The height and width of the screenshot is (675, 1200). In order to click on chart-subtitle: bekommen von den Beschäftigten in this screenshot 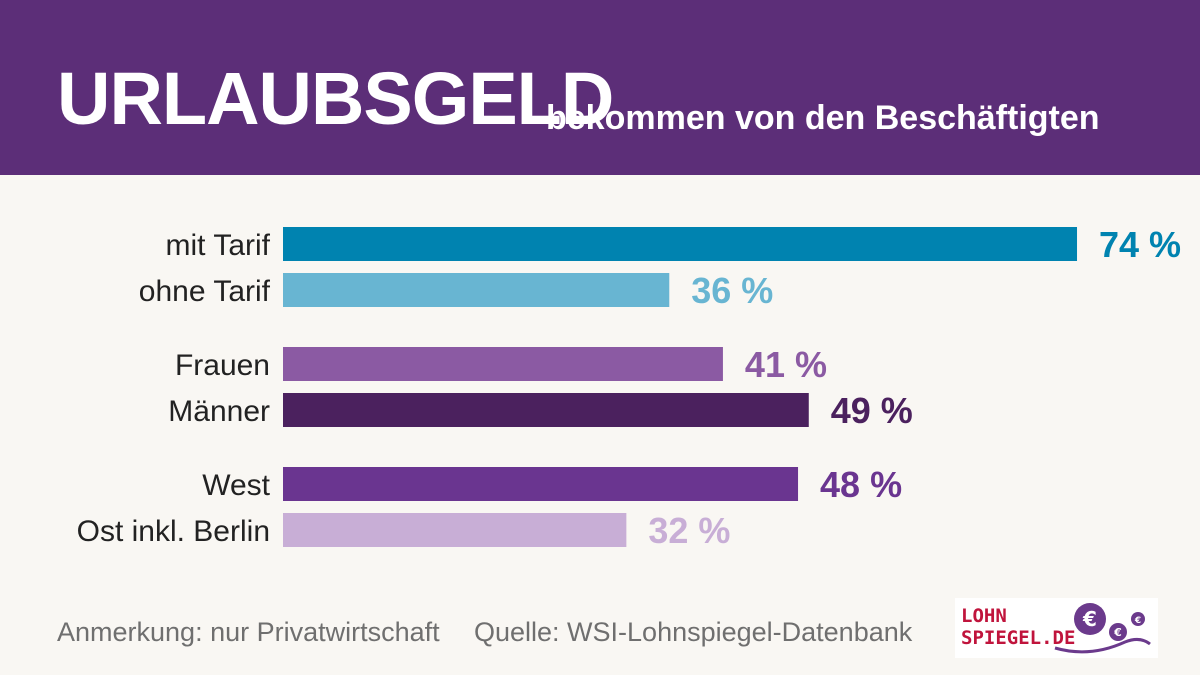, I will do `click(823, 118)`.